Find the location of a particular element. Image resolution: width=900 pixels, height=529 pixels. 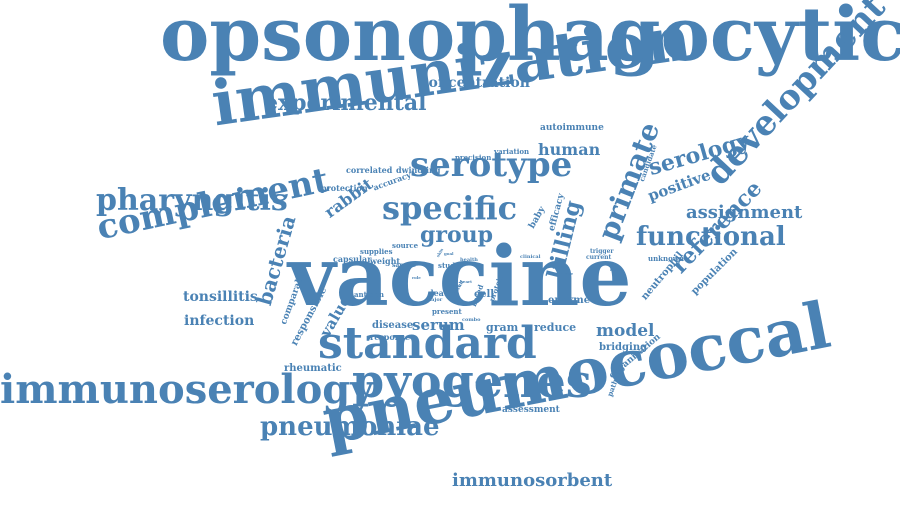

word-trigger: trigger is located at coordinates (602, 251).